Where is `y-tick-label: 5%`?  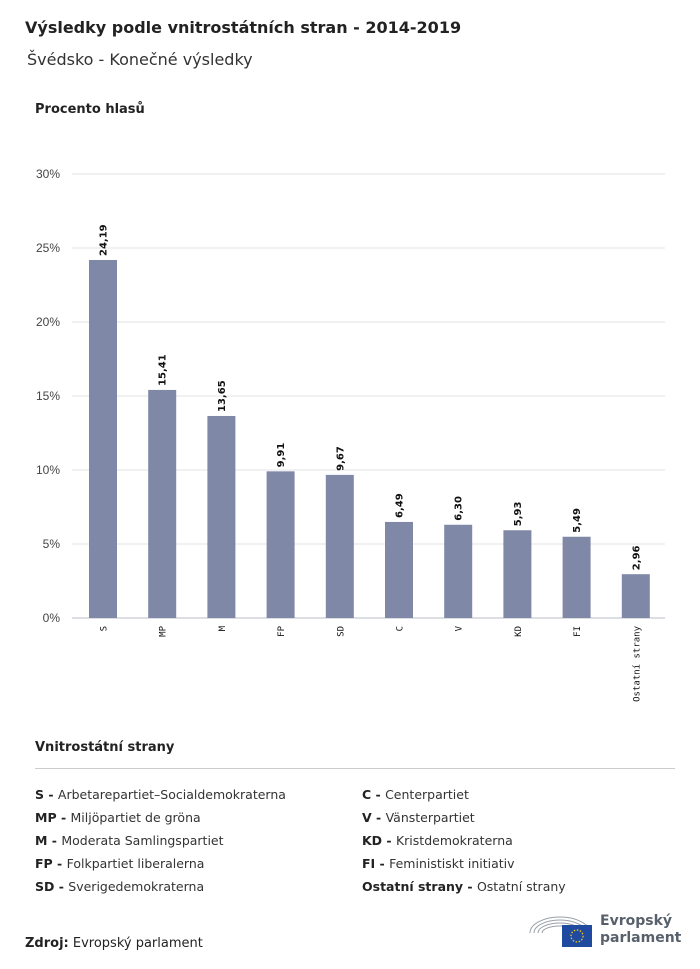 y-tick-label: 5% is located at coordinates (52, 544).